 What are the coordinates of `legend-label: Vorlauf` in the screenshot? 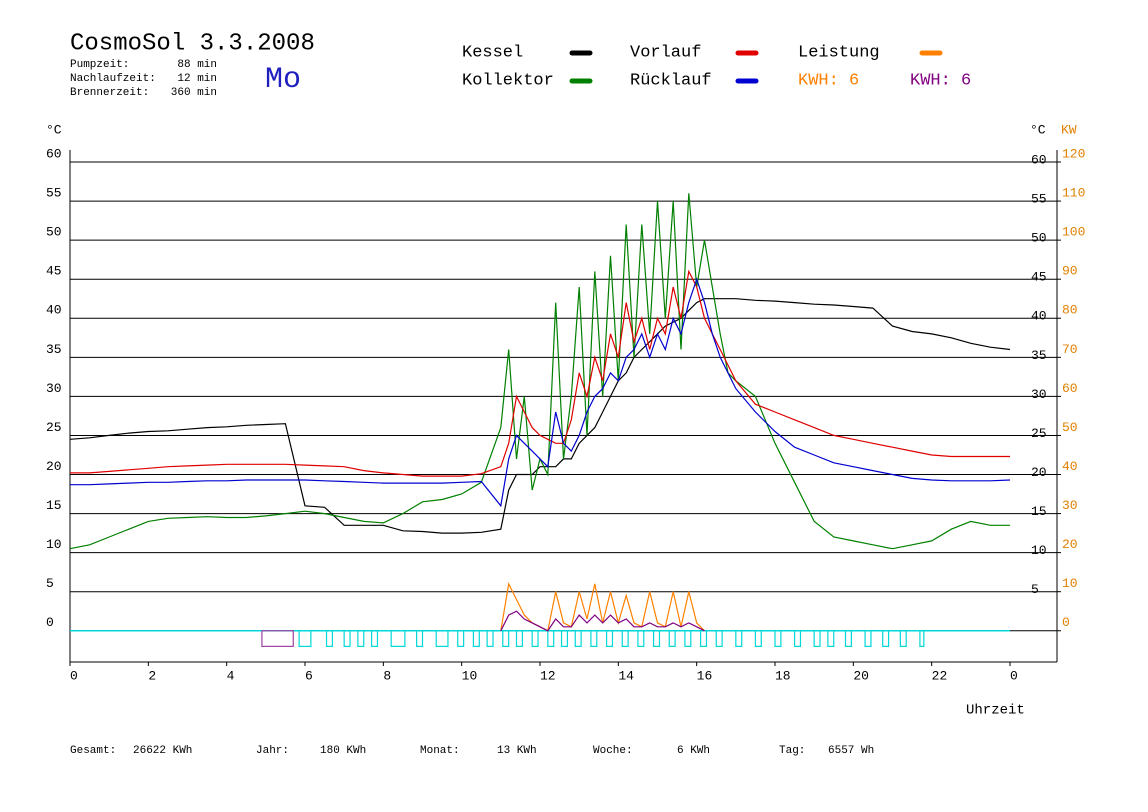 It's located at (665, 52).